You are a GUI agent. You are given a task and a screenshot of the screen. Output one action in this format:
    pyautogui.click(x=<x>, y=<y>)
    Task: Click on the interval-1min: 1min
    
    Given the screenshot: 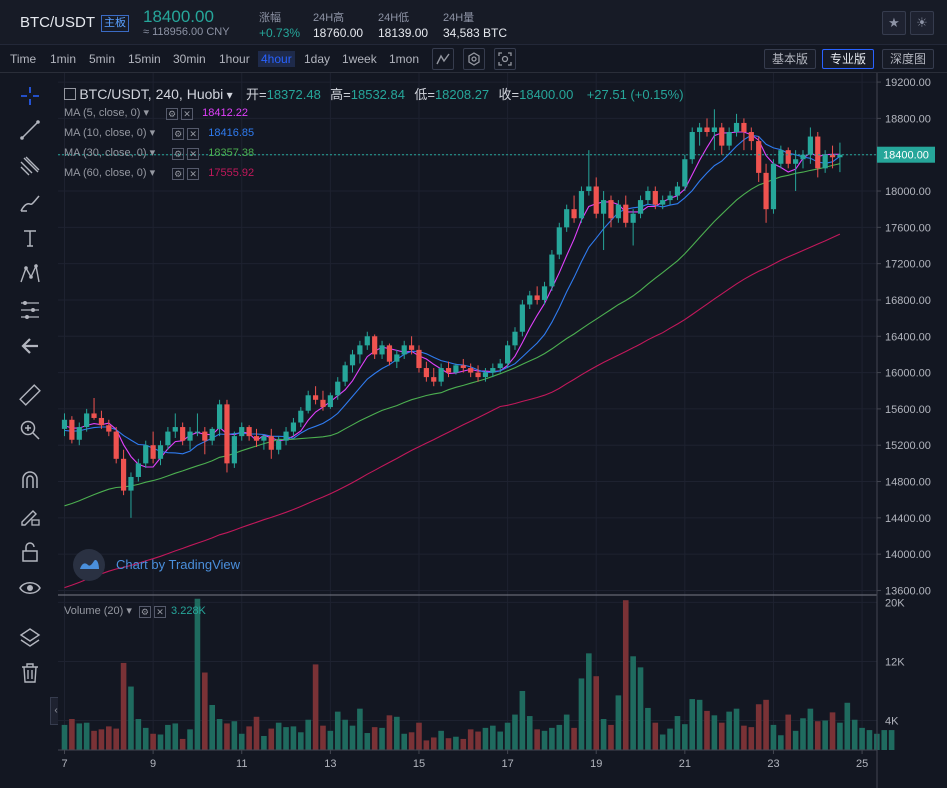 What is the action you would take?
    pyautogui.click(x=63, y=59)
    